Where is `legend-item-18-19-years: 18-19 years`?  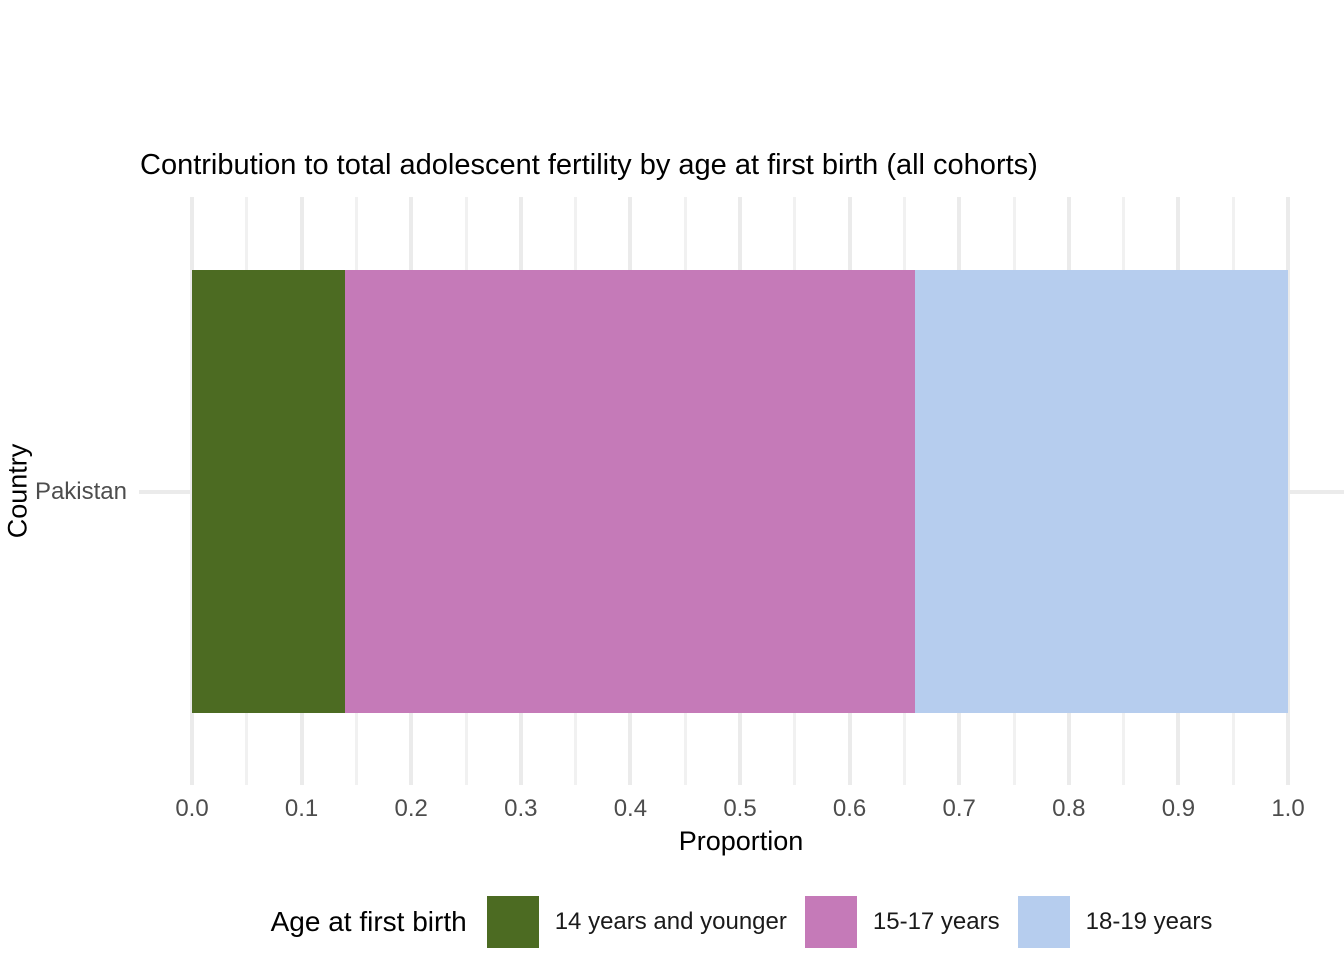
legend-item-18-19-years: 18-19 years is located at coordinates (1115, 922).